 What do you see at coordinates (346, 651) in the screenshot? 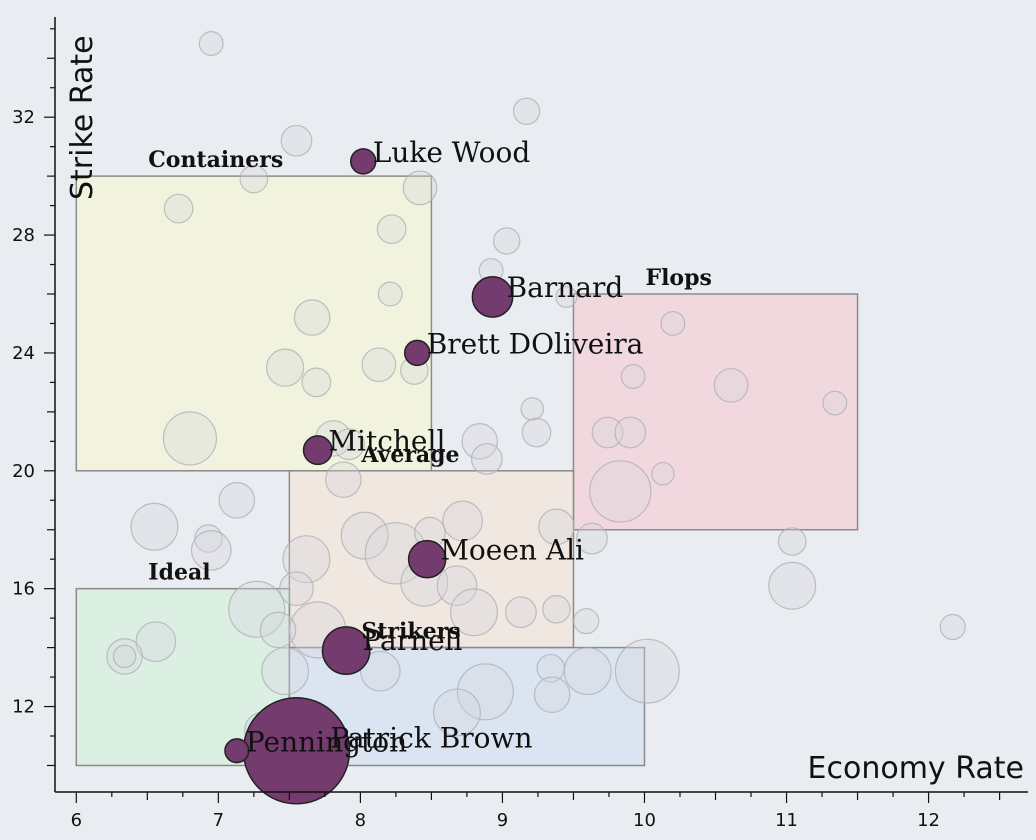
I see `bubble-parnell` at bounding box center [346, 651].